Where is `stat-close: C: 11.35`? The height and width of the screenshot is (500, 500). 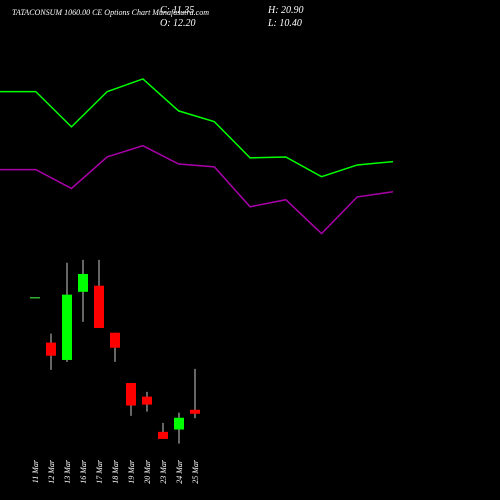 stat-close: C: 11.35 is located at coordinates (177, 10).